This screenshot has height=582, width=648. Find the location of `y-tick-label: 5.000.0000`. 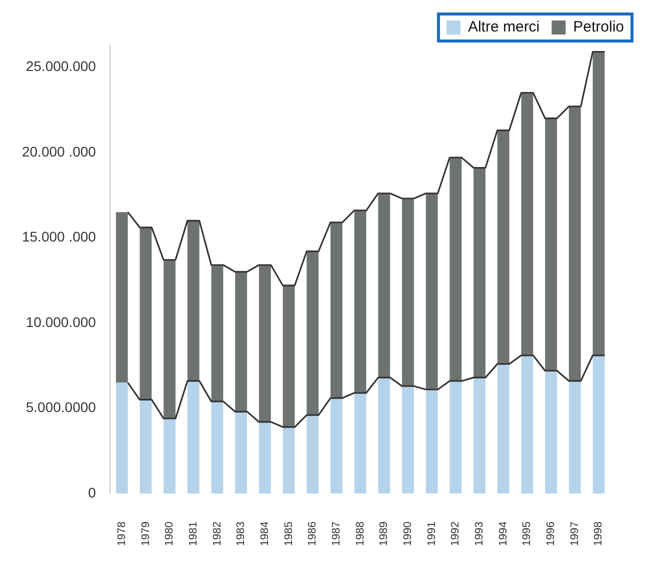

y-tick-label: 5.000.0000 is located at coordinates (61, 407).